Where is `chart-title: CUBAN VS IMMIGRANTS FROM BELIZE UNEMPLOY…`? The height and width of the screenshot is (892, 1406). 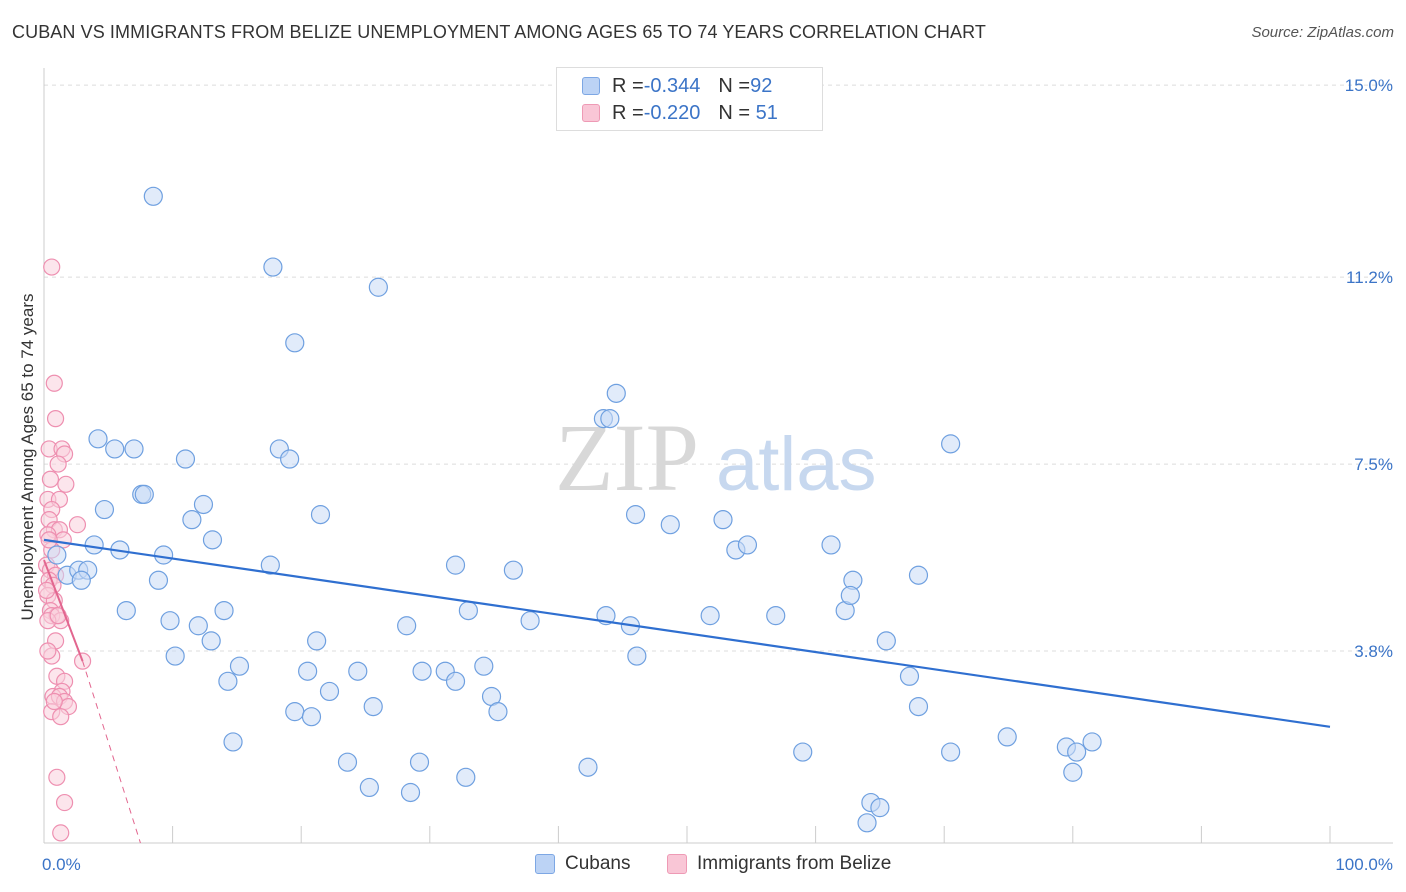
chart-title: CUBAN VS IMMIGRANTS FROM BELIZE UNEMPLOY… is located at coordinates (499, 32).